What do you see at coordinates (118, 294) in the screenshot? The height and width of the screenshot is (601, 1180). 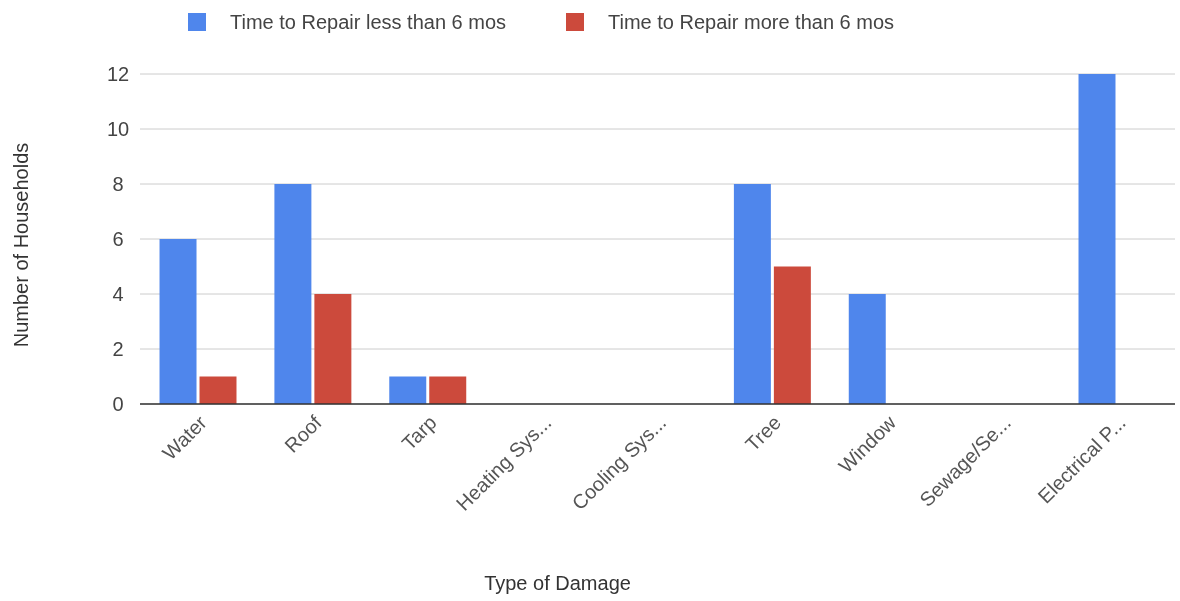 I see `y-tick-label: 4` at bounding box center [118, 294].